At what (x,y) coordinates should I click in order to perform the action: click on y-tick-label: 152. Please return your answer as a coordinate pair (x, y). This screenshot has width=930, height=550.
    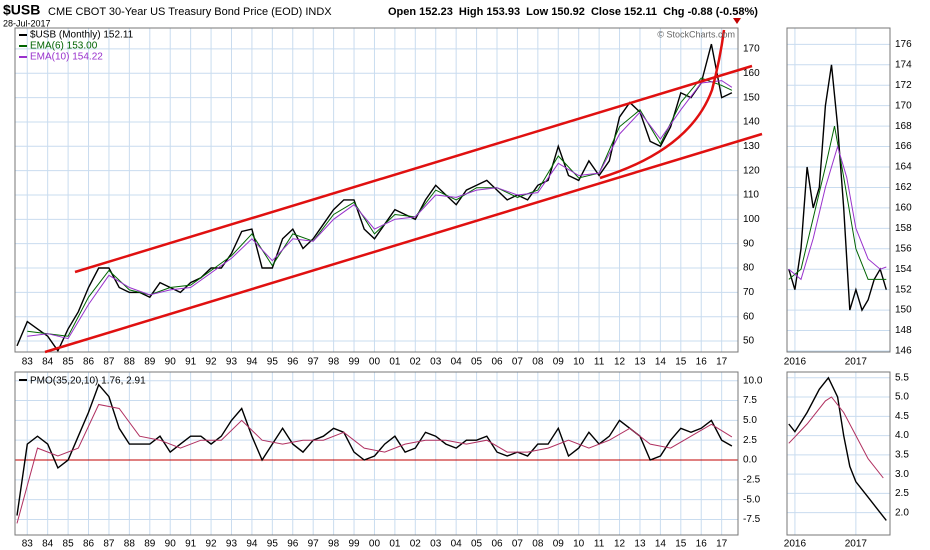
    Looking at the image, I should click on (903, 289).